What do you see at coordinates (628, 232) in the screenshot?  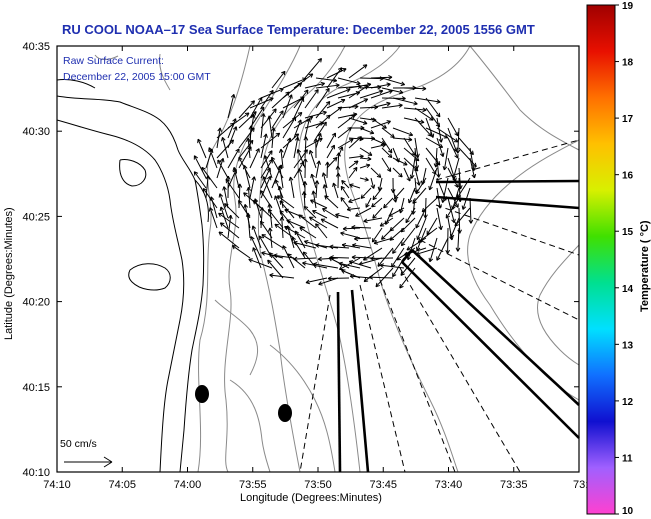 I see `colorbar-tick-label: 15` at bounding box center [628, 232].